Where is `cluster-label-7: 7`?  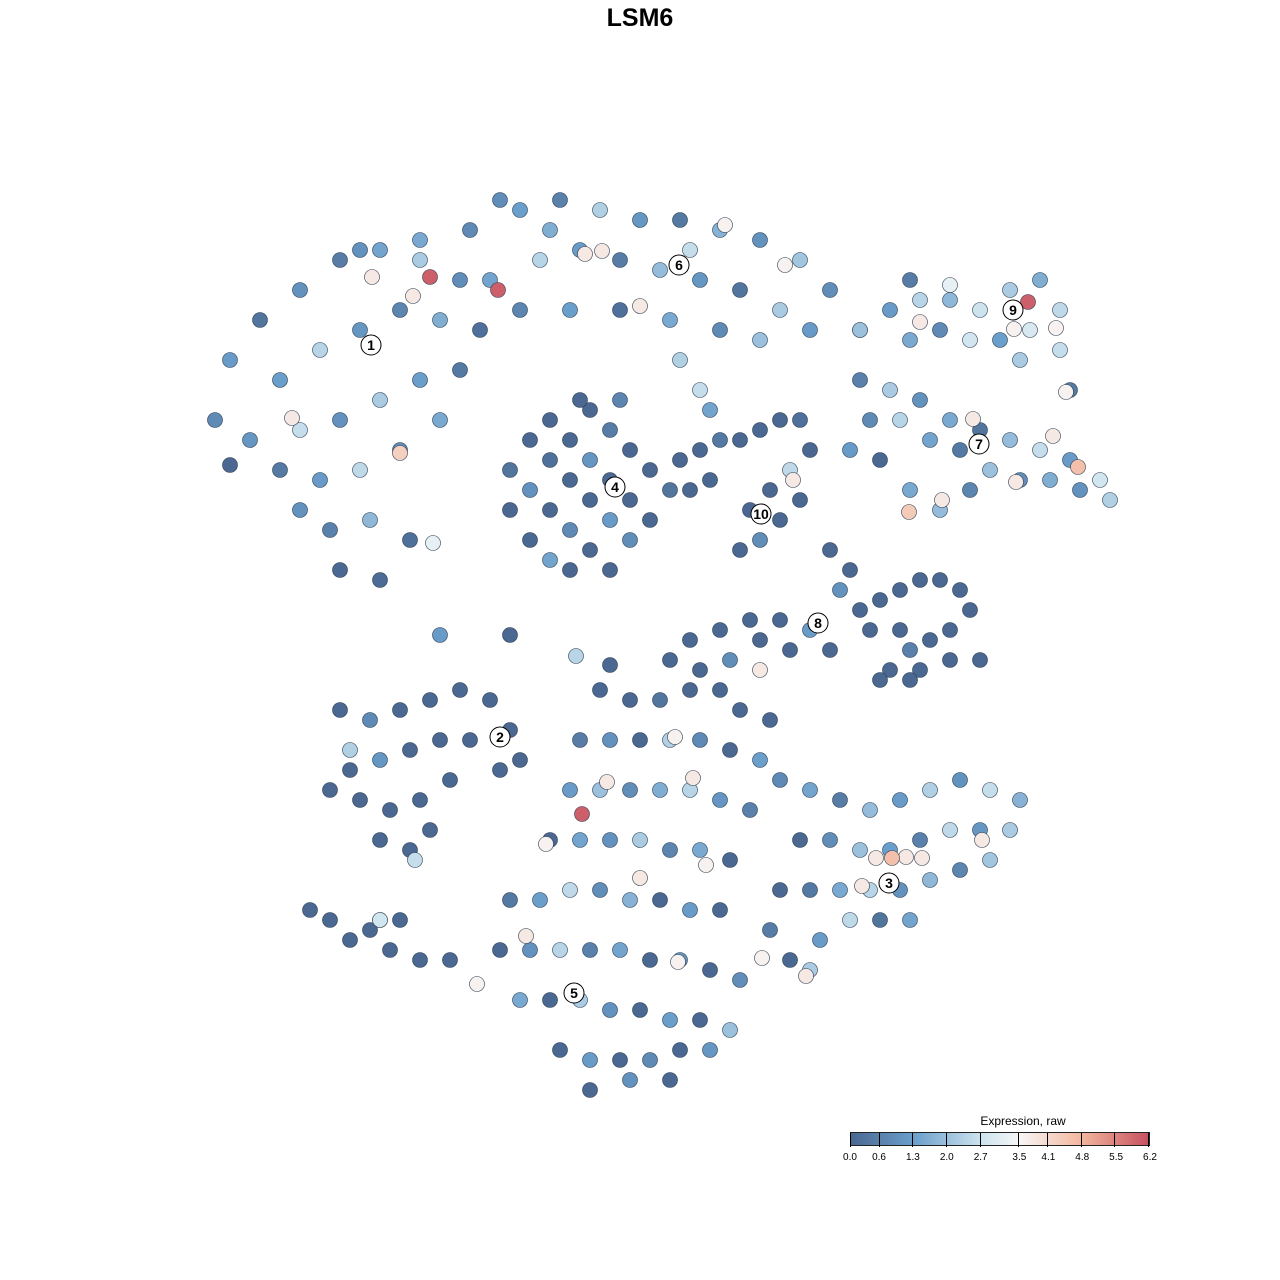
cluster-label-7: 7 is located at coordinates (979, 444).